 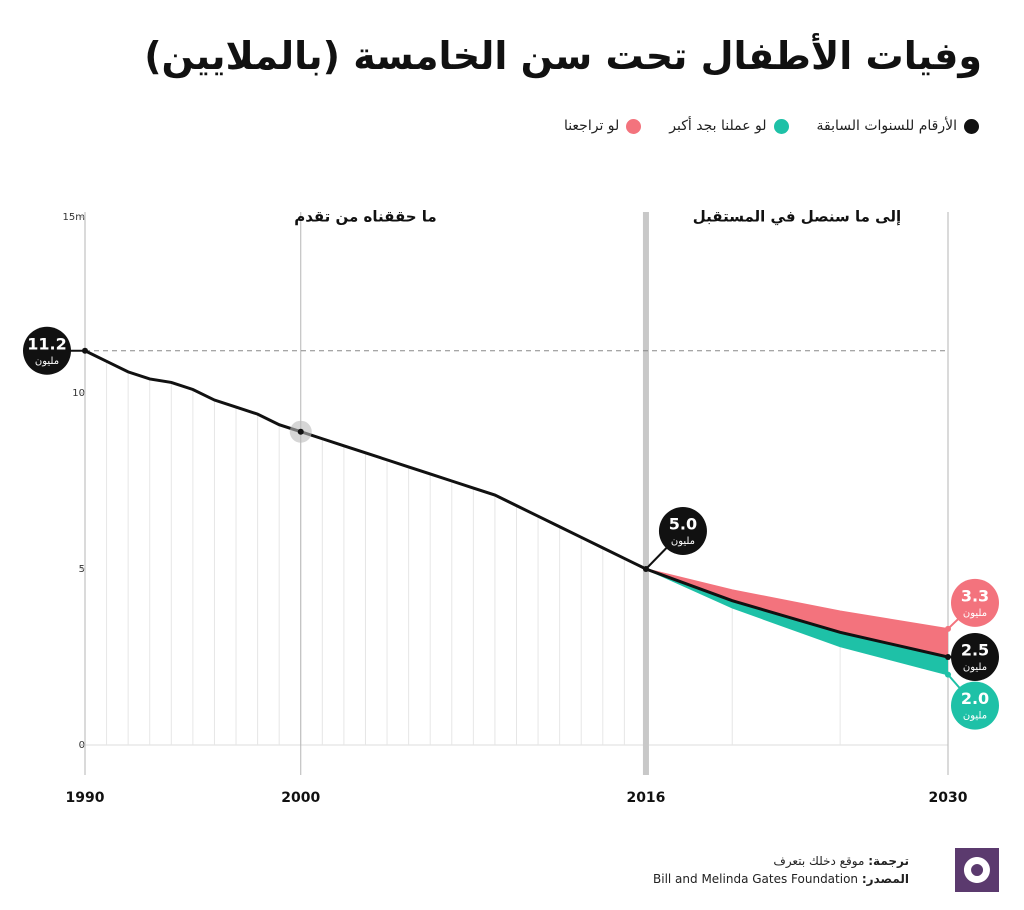 I want to click on logo, so click(x=977, y=870).